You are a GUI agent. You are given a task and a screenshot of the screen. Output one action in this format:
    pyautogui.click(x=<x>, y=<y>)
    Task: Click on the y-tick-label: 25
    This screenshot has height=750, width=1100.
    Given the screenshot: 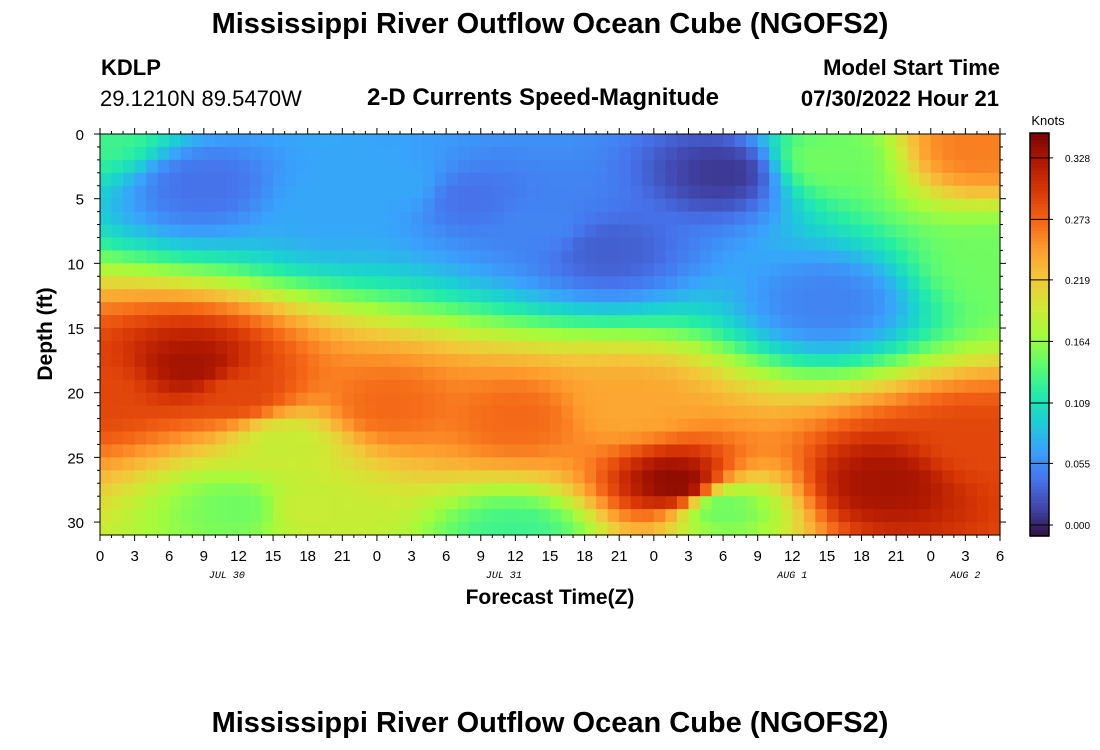 What is the action you would take?
    pyautogui.click(x=75, y=458)
    